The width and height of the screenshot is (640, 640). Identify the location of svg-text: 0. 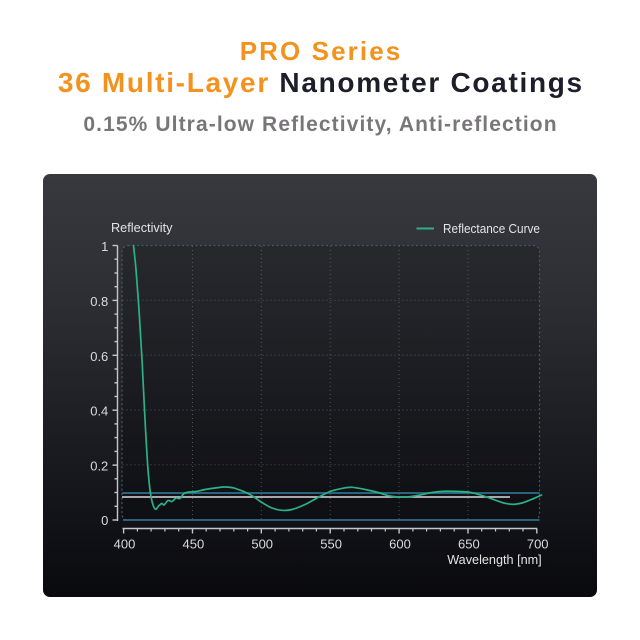
(104, 520).